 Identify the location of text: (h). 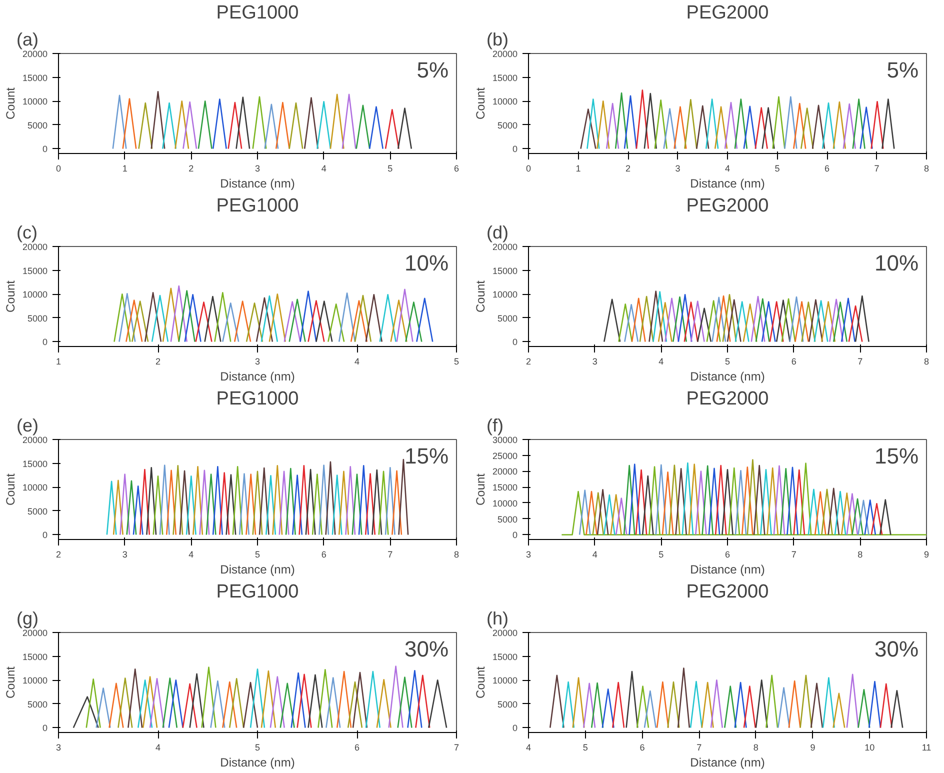
(497, 618).